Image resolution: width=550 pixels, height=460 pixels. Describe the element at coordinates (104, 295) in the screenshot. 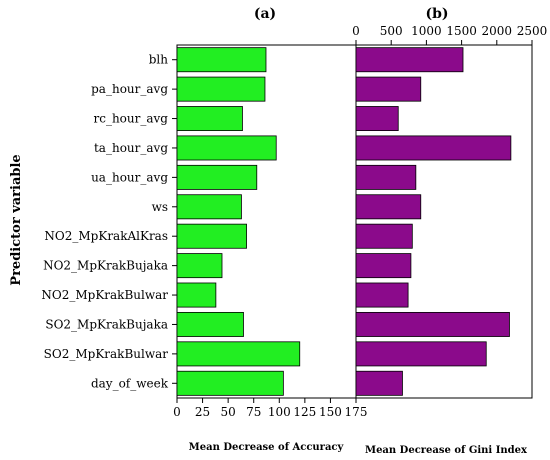

I see `category-label-8: NO2_MpKrakBulwar` at that location.